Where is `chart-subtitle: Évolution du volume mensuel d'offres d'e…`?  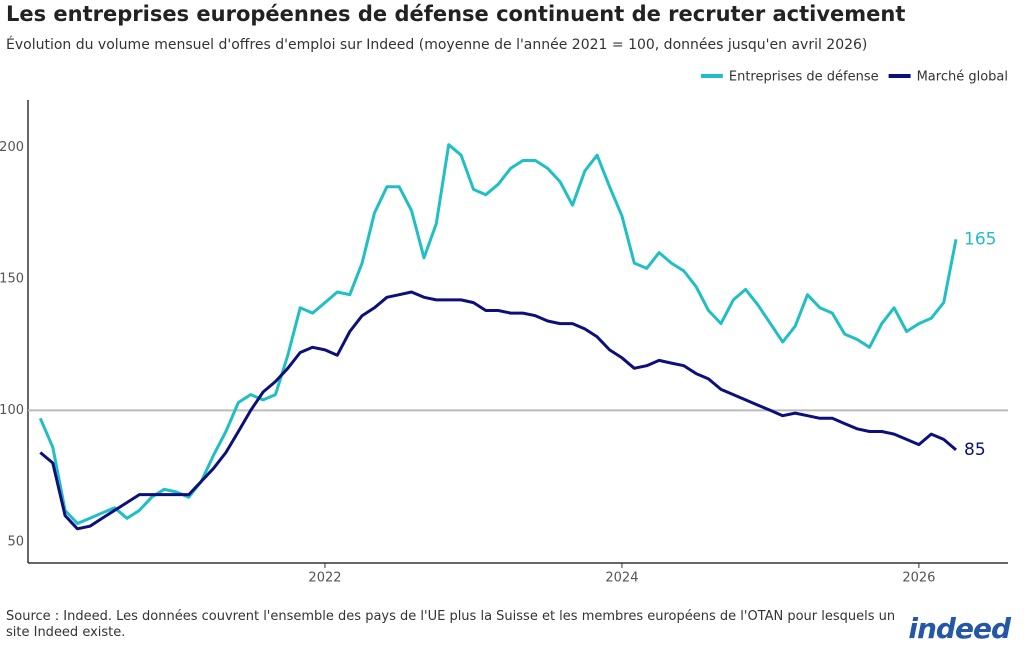 chart-subtitle: Évolution du volume mensuel d'offres d'e… is located at coordinates (437, 45).